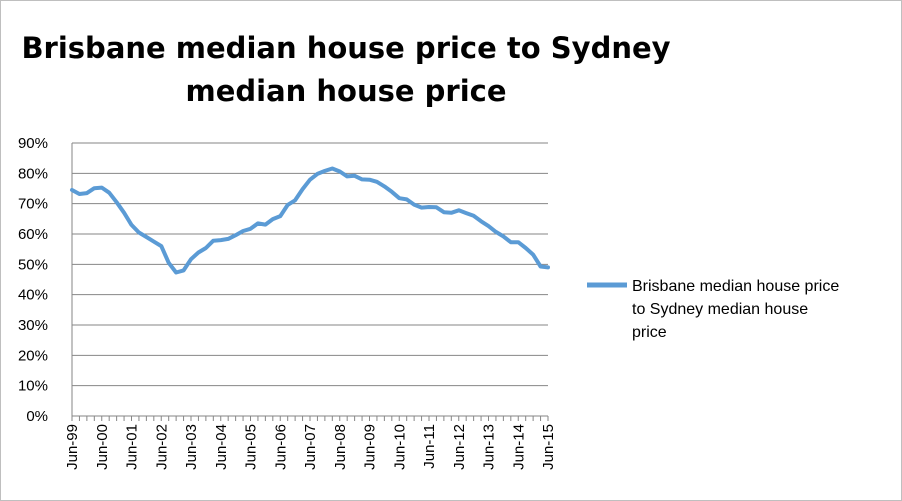 The height and width of the screenshot is (501, 902). What do you see at coordinates (429, 446) in the screenshot?
I see `x-tick-label: Jun-11` at bounding box center [429, 446].